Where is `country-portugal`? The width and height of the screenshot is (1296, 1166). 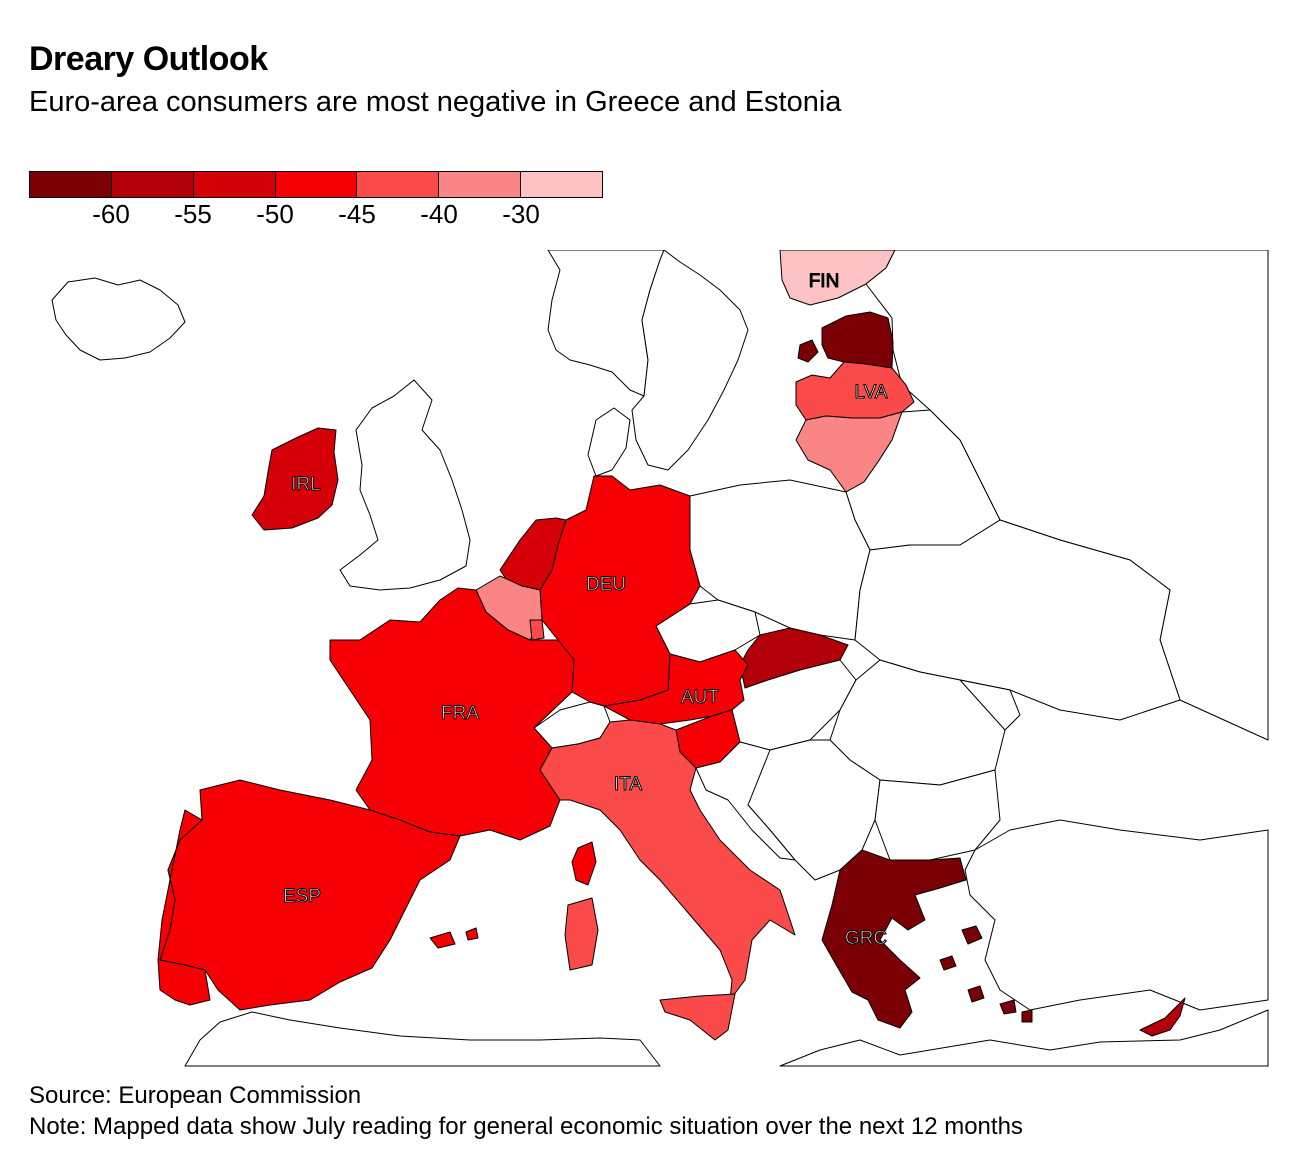 country-portugal is located at coordinates (184, 907).